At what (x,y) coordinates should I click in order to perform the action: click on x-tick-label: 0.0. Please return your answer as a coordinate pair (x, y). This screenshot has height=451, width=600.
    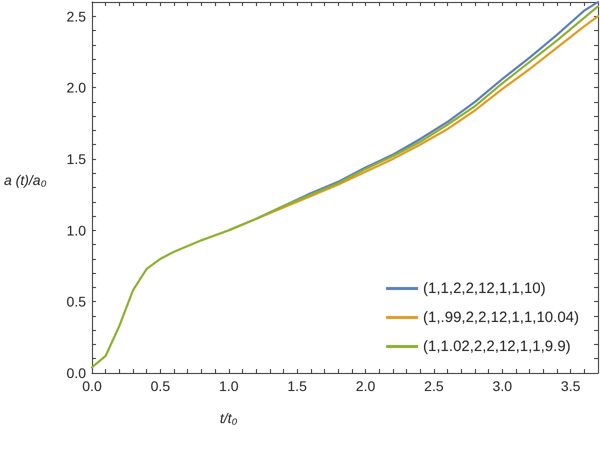
    Looking at the image, I should click on (92, 386).